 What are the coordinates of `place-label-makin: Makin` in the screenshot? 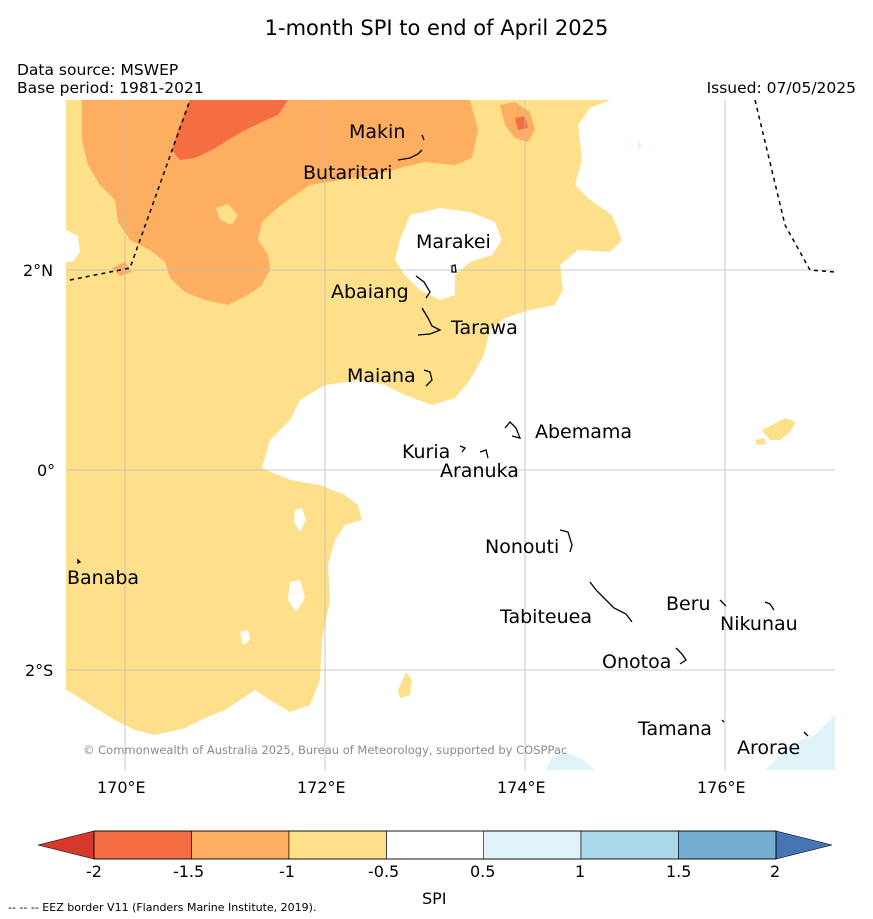 It's located at (377, 132).